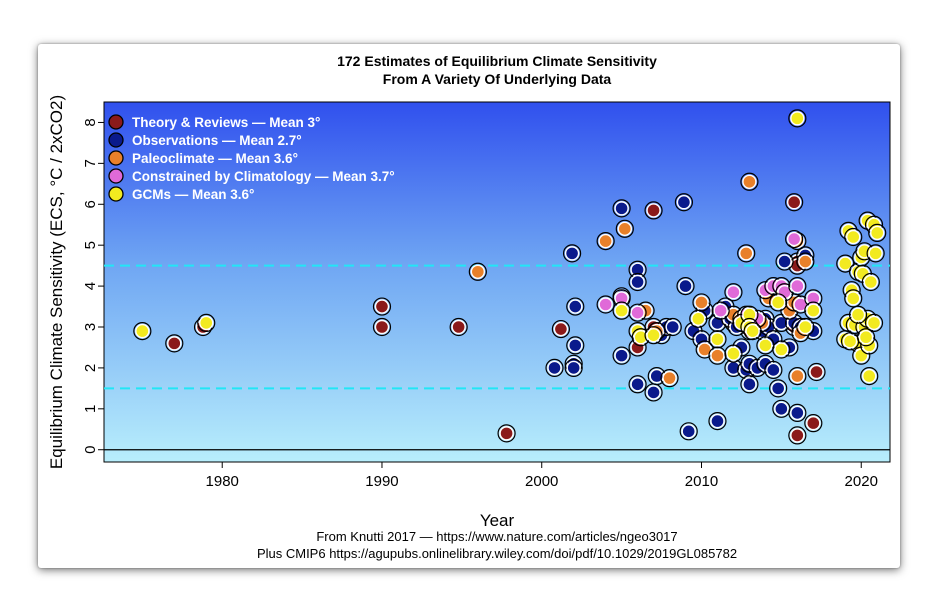 This screenshot has height=612, width=936. What do you see at coordinates (193, 194) in the screenshot?
I see `legend-label-gcms: GCMs — Mean 3.6°` at bounding box center [193, 194].